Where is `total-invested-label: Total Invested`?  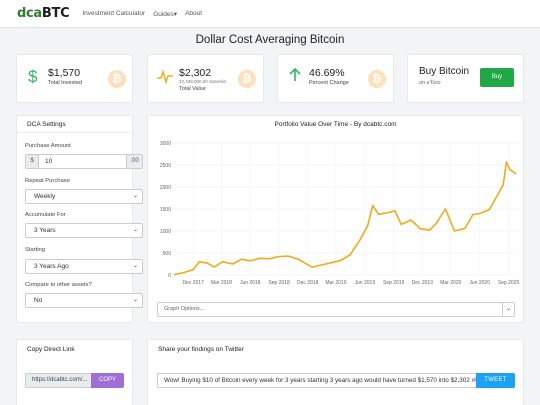
total-invested-label: Total Invested is located at coordinates (65, 83).